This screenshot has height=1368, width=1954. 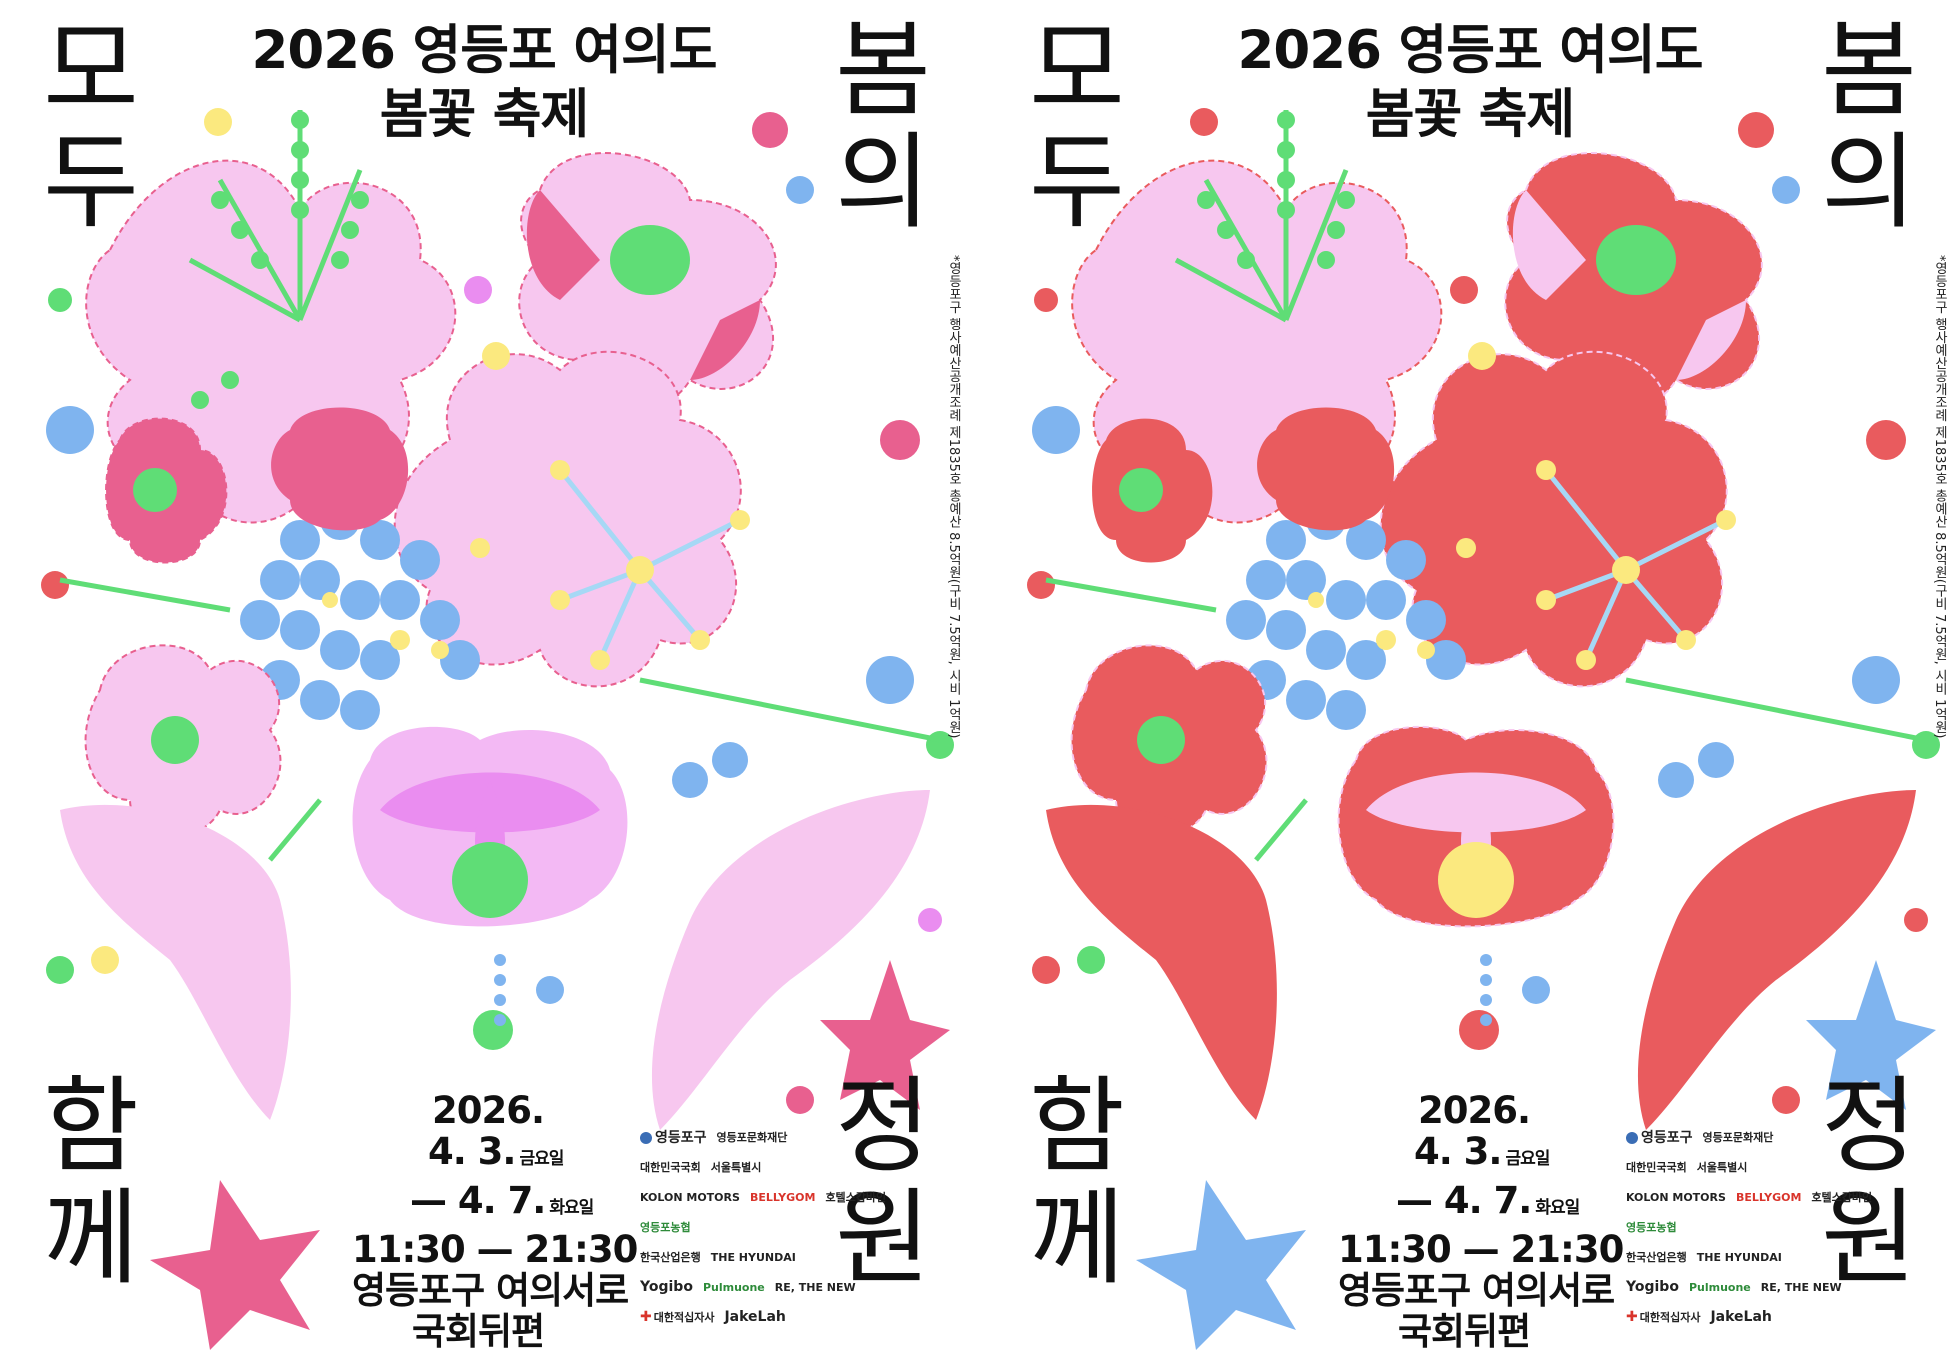 What do you see at coordinates (1651, 1227) in the screenshot?
I see `sponsor-logo: 영등포농협` at bounding box center [1651, 1227].